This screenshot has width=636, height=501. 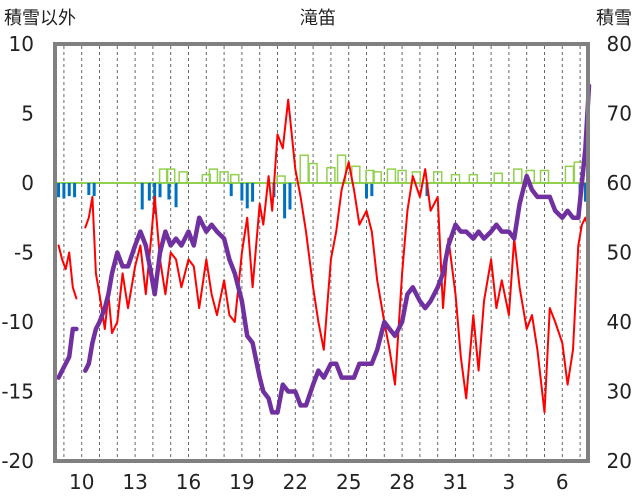 What do you see at coordinates (241, 482) in the screenshot?
I see `x-tick-label: 19` at bounding box center [241, 482].